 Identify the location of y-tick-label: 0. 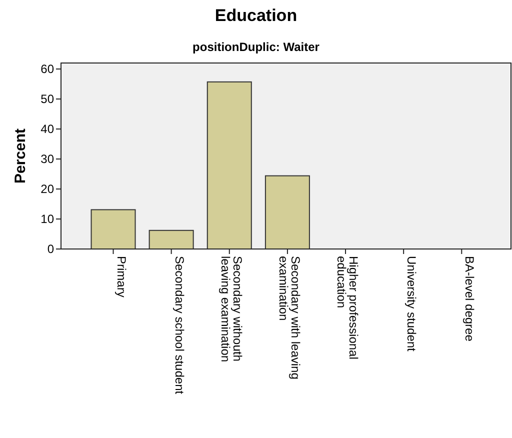
(50, 249).